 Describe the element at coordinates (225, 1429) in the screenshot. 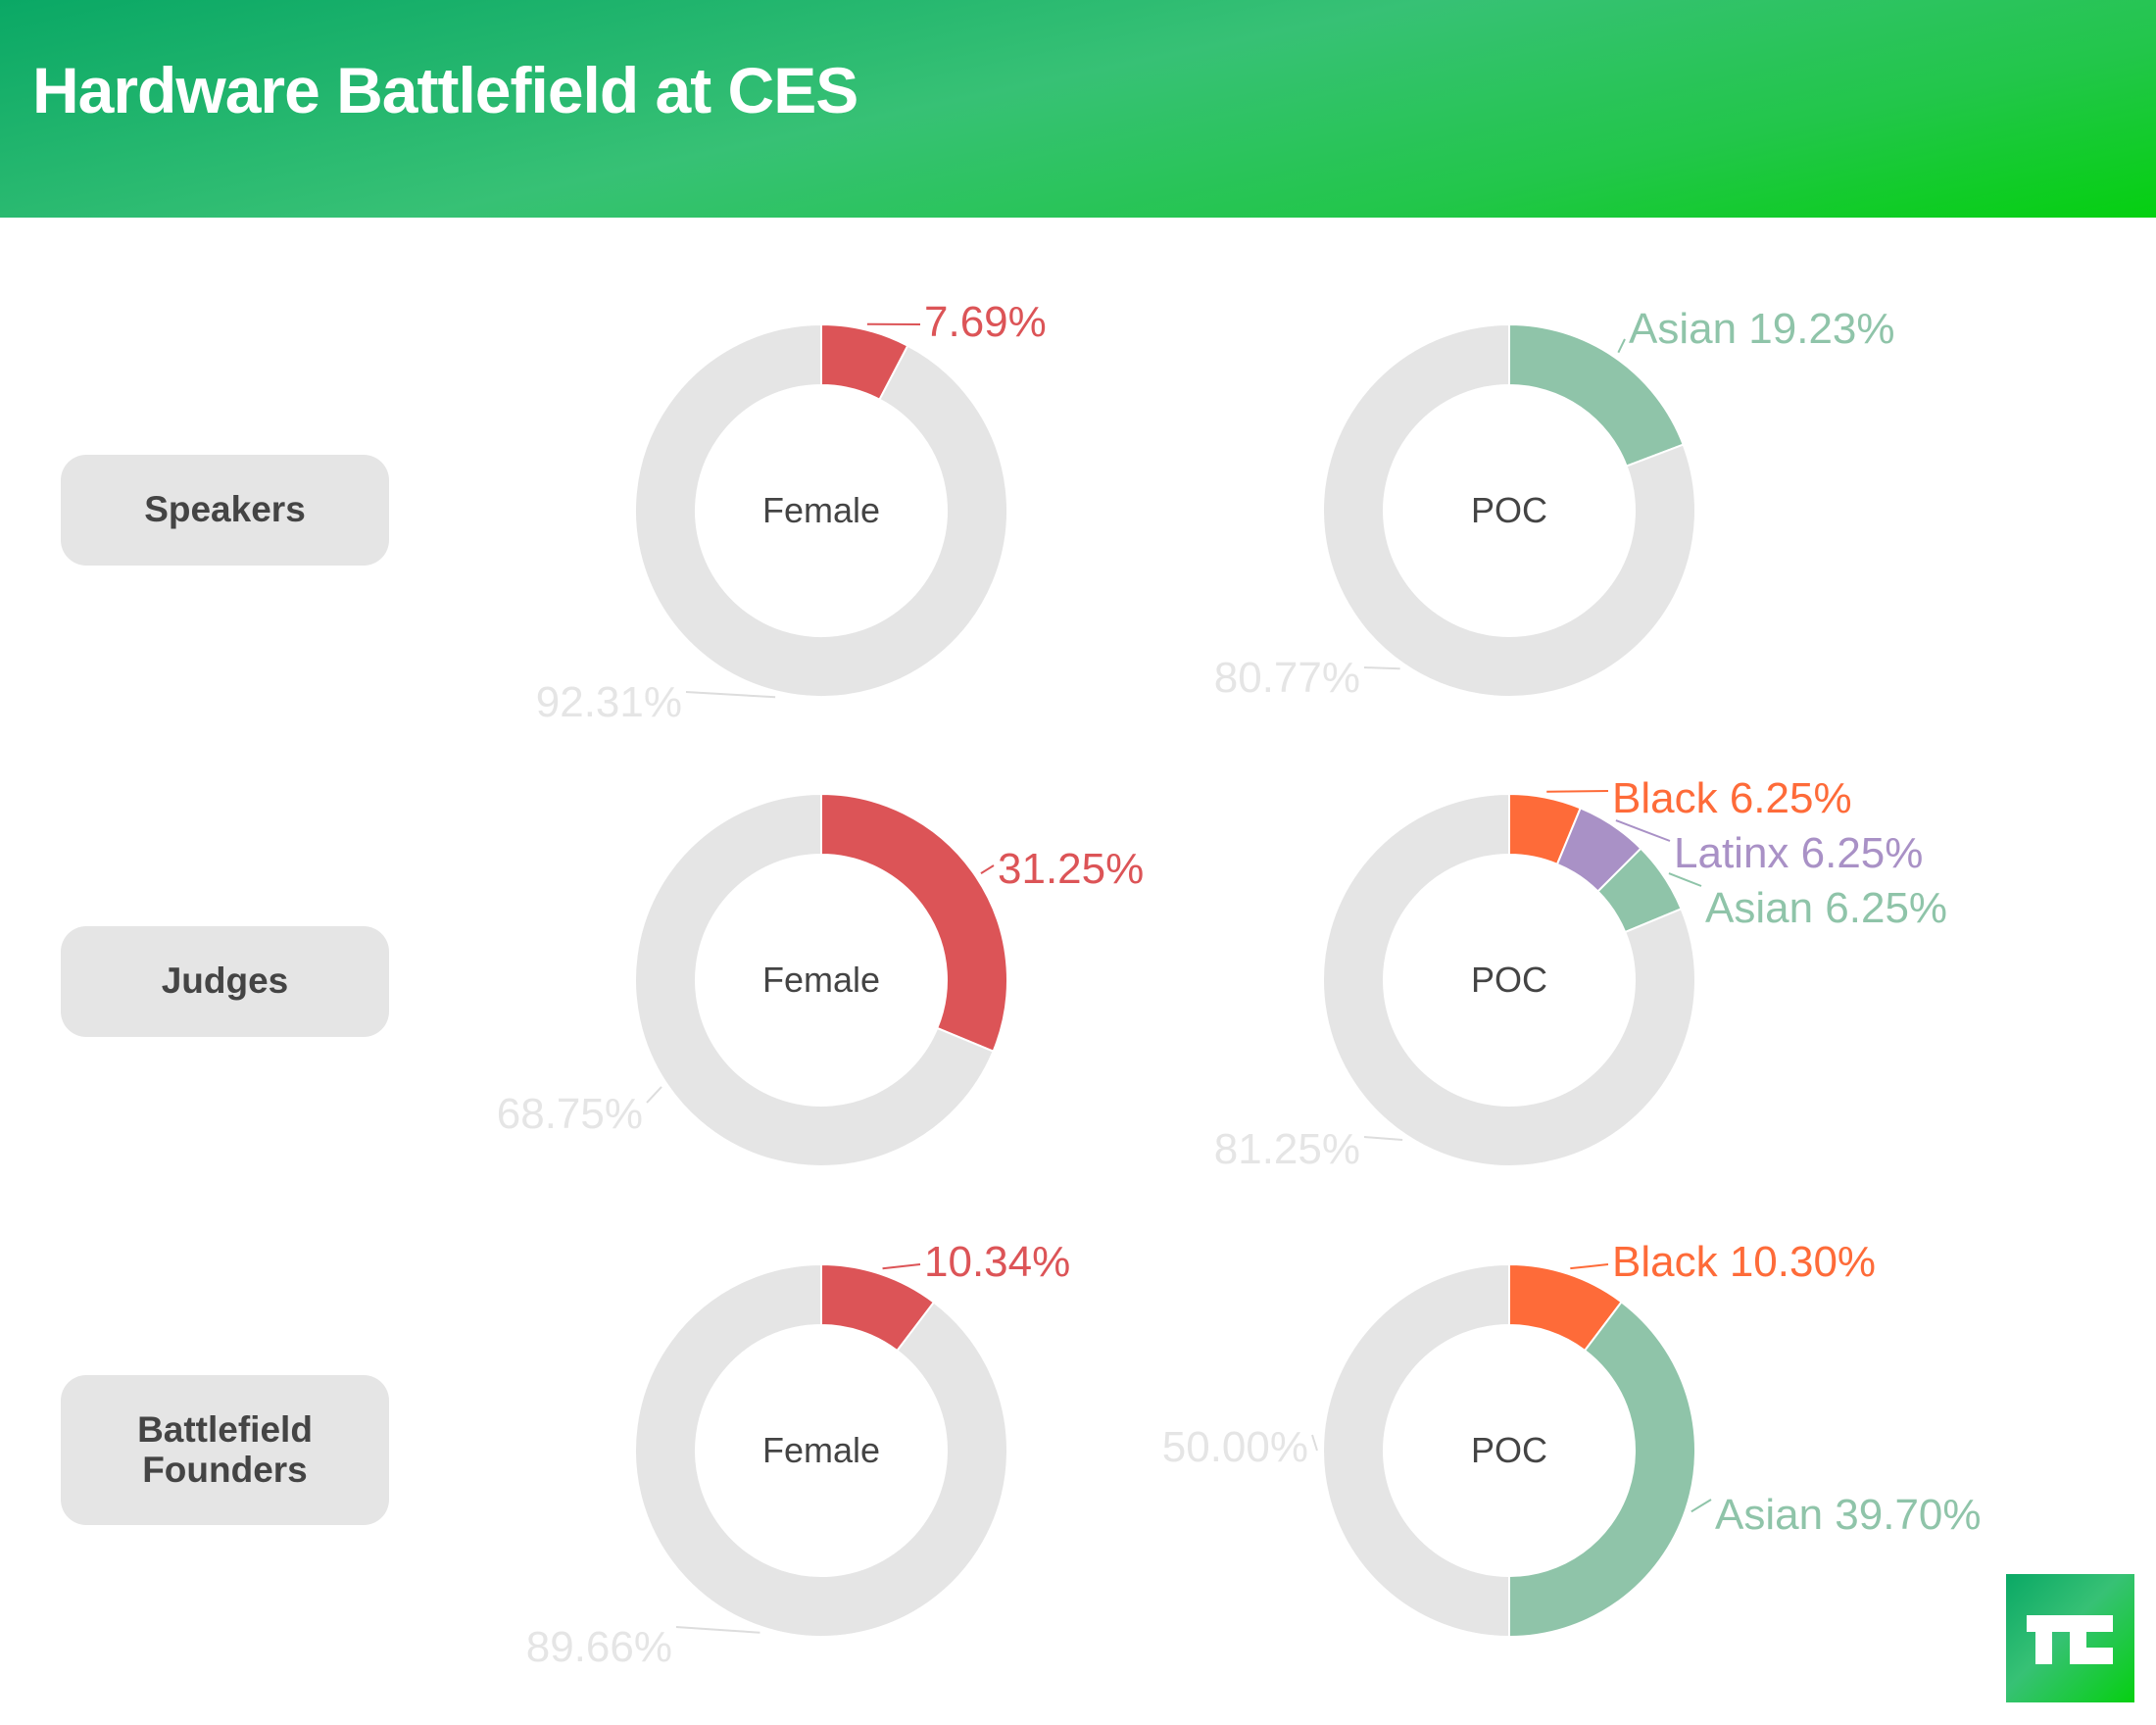

I see `row-label-text: Battlefield` at that location.